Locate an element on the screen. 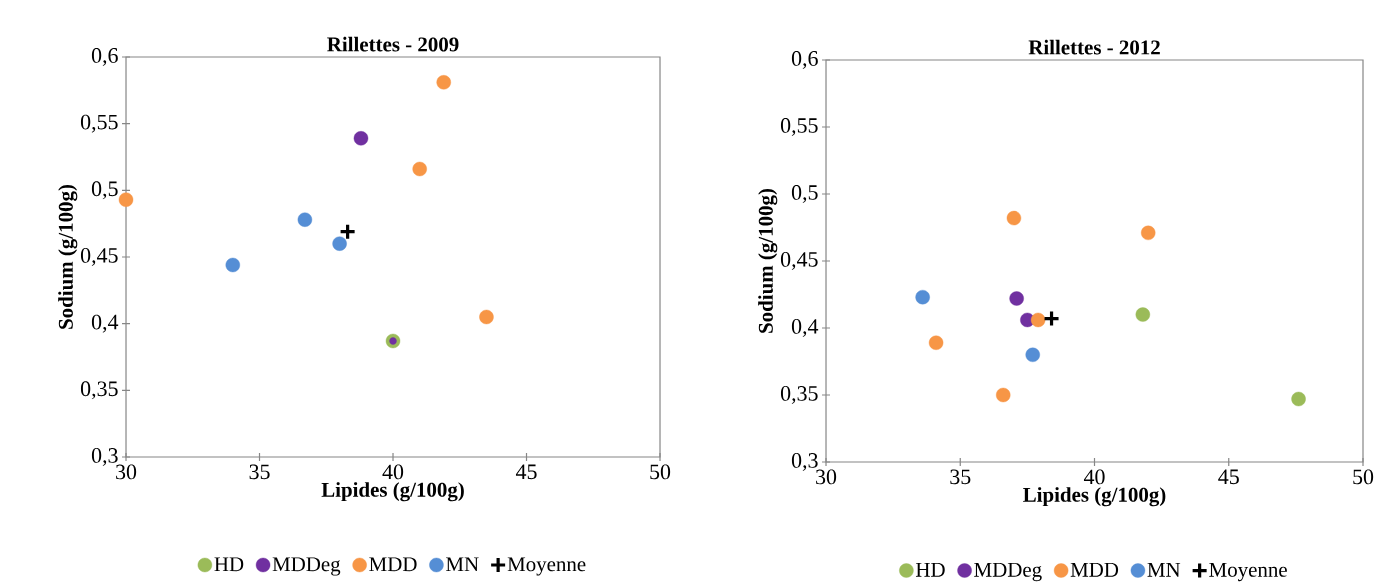 The image size is (1390, 582). chart-title: Rillettes - 2012 is located at coordinates (1094, 47).